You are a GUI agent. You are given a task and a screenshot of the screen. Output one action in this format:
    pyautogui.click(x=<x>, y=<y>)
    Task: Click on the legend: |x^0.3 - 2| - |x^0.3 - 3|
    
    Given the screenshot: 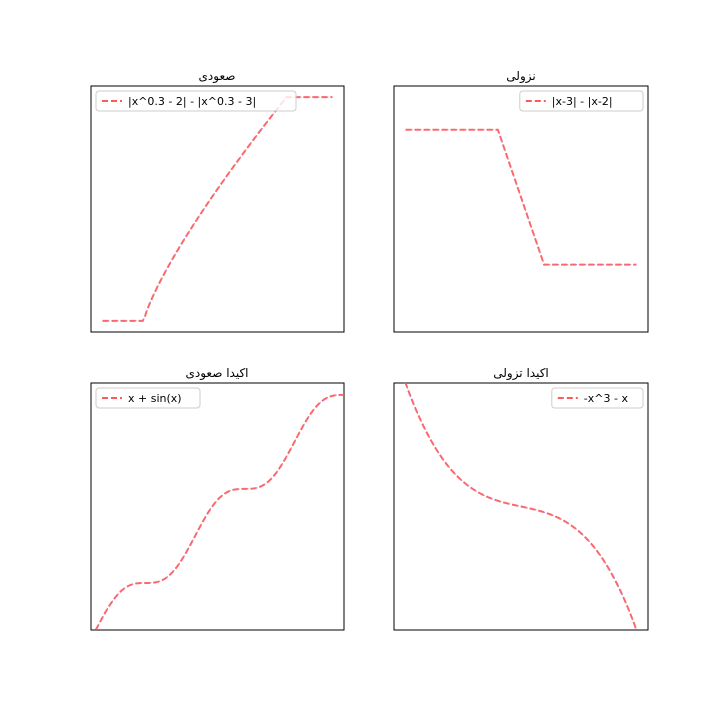 What is the action you would take?
    pyautogui.click(x=196, y=101)
    